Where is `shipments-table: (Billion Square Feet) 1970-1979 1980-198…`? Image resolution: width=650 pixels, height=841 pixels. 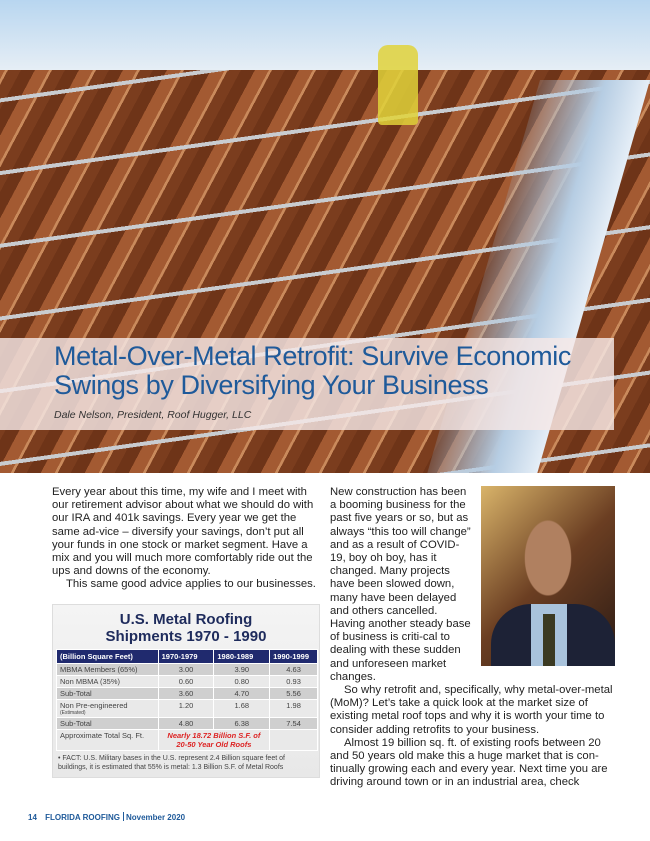
shipments-table: (Billion Square Feet) 1970-1979 1980-198… is located at coordinates (187, 699).